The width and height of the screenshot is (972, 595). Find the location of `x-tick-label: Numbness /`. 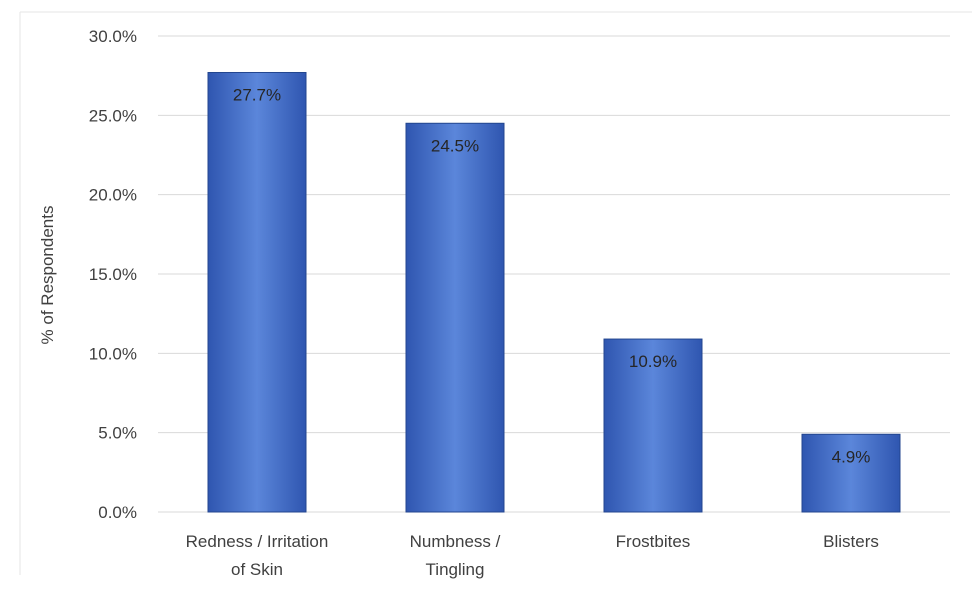

x-tick-label: Numbness / is located at coordinates (455, 541).